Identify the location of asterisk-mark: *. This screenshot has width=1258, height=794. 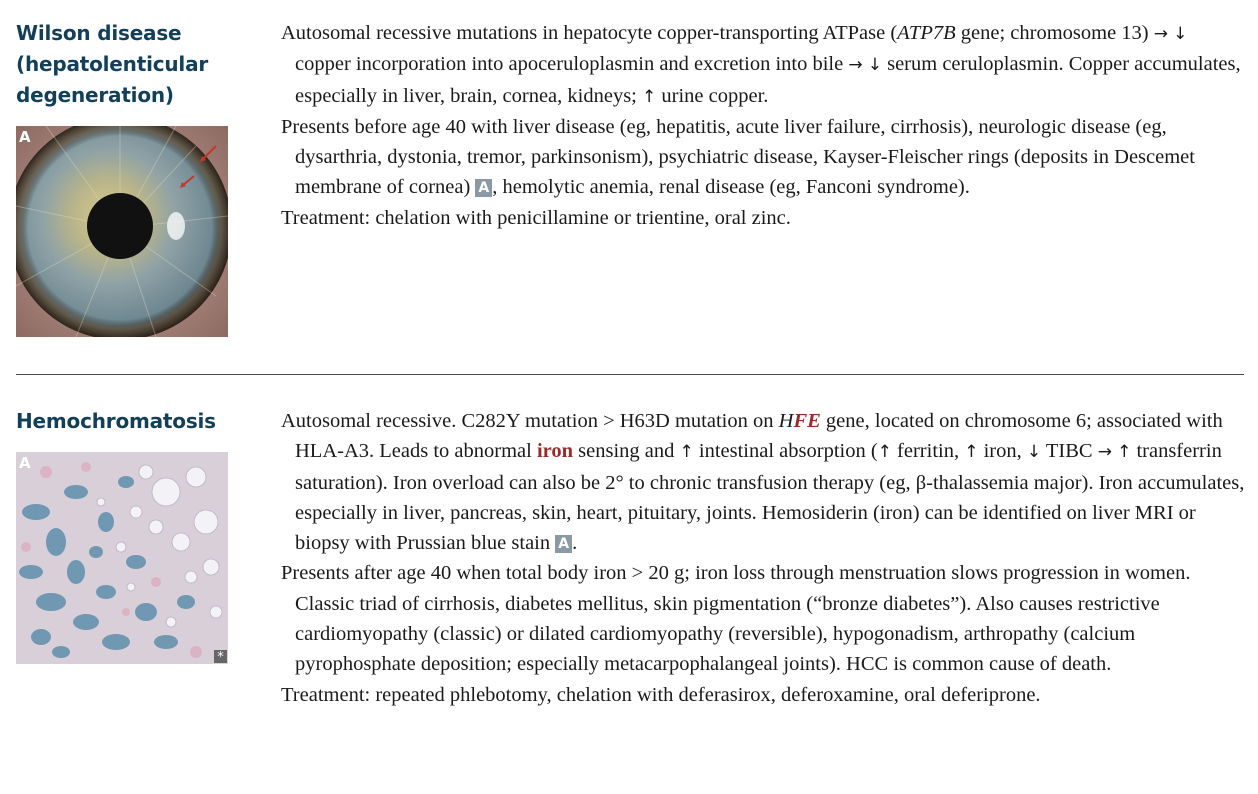
(220, 657).